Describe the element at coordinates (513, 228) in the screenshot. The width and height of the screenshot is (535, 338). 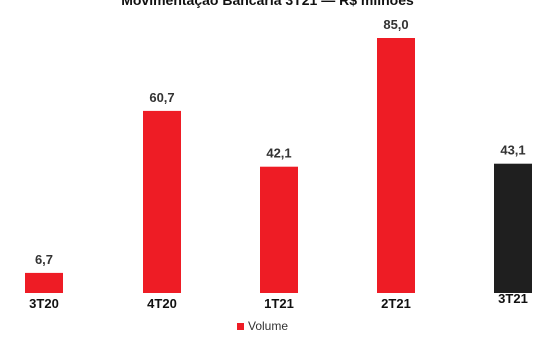
I see `bar-3t21` at that location.